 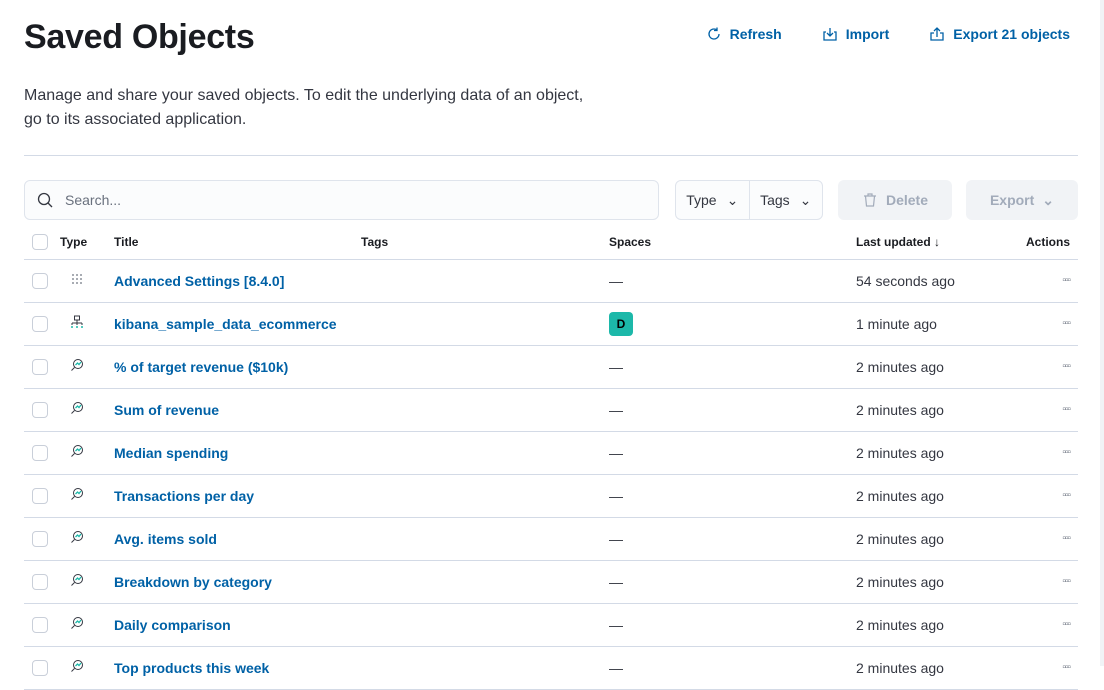 I want to click on space-badge: D, so click(x=621, y=323).